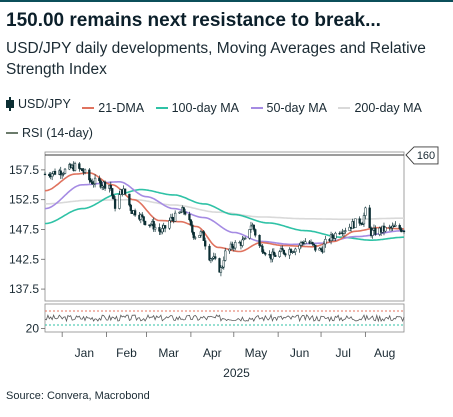 This screenshot has width=453, height=417. What do you see at coordinates (168, 353) in the screenshot?
I see `x-tick-label: Mar` at bounding box center [168, 353].